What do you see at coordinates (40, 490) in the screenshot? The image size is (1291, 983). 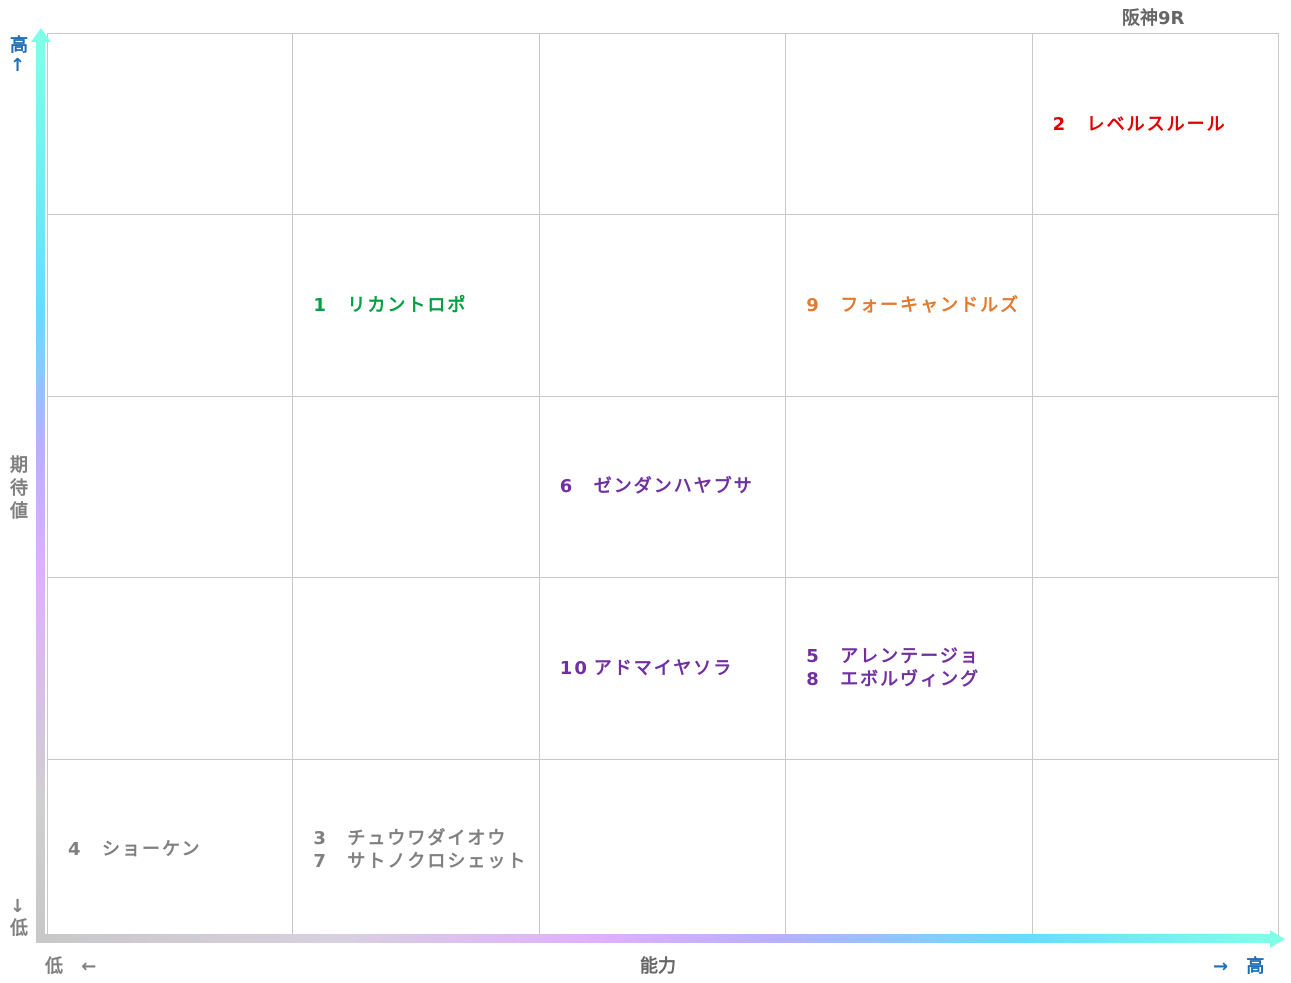 I see `y-axis-bar` at bounding box center [40, 490].